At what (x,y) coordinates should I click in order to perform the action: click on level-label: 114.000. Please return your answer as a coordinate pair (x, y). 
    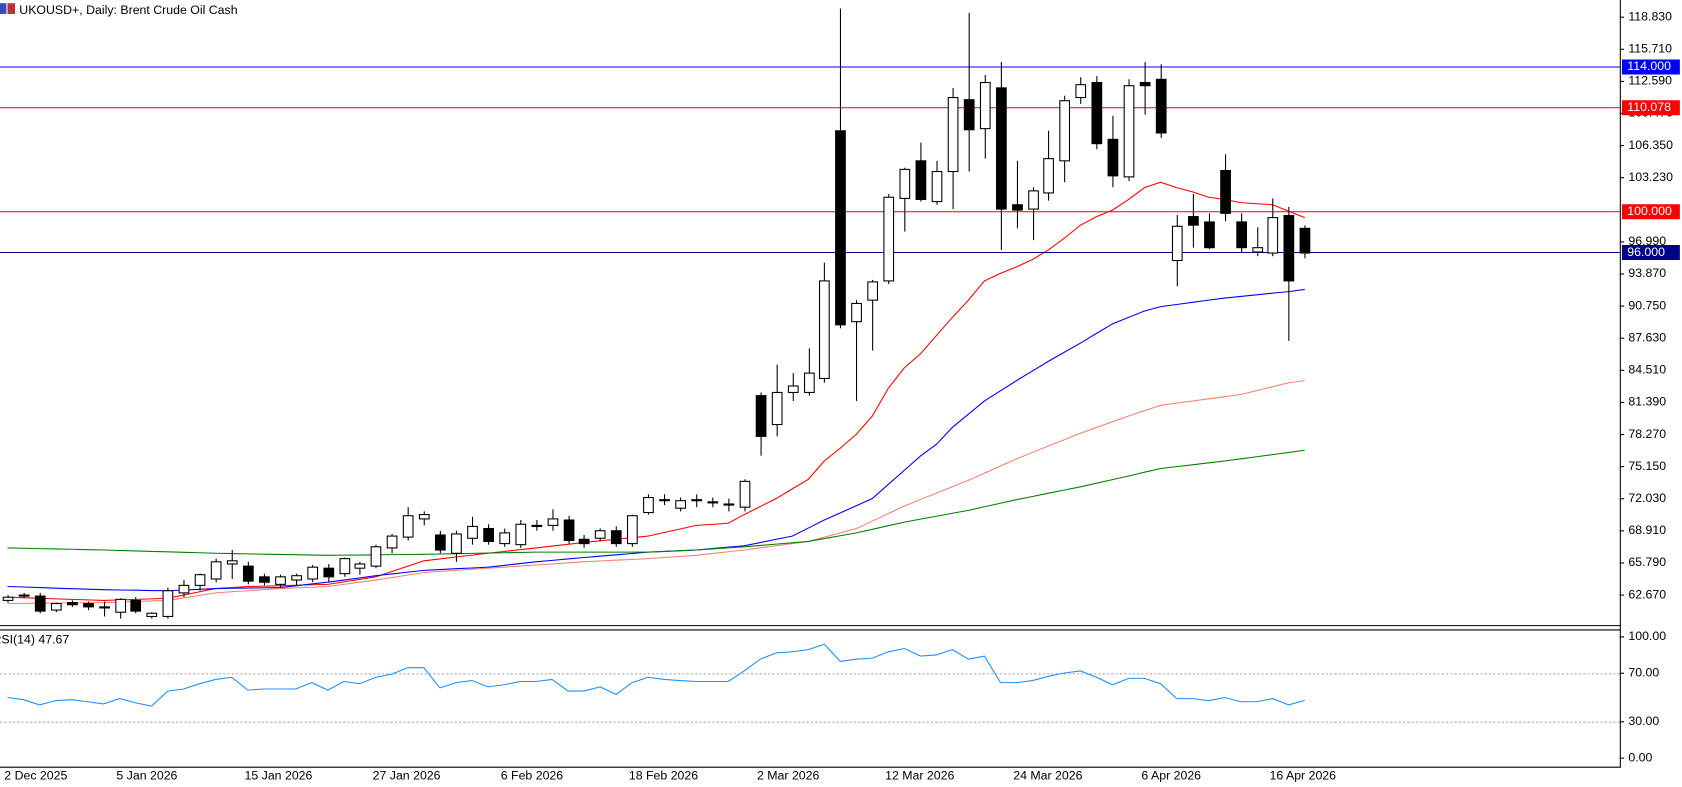
    Looking at the image, I should click on (1649, 66).